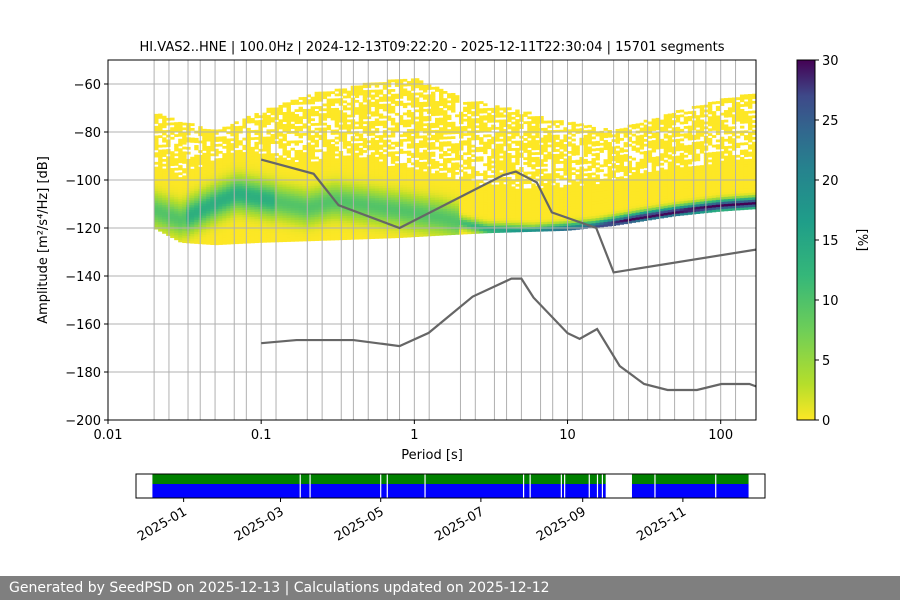 This screenshot has height=600, width=900. I want to click on y-axis-label: Amplitude [m²/s⁴/Hz] [dB], so click(43, 240).